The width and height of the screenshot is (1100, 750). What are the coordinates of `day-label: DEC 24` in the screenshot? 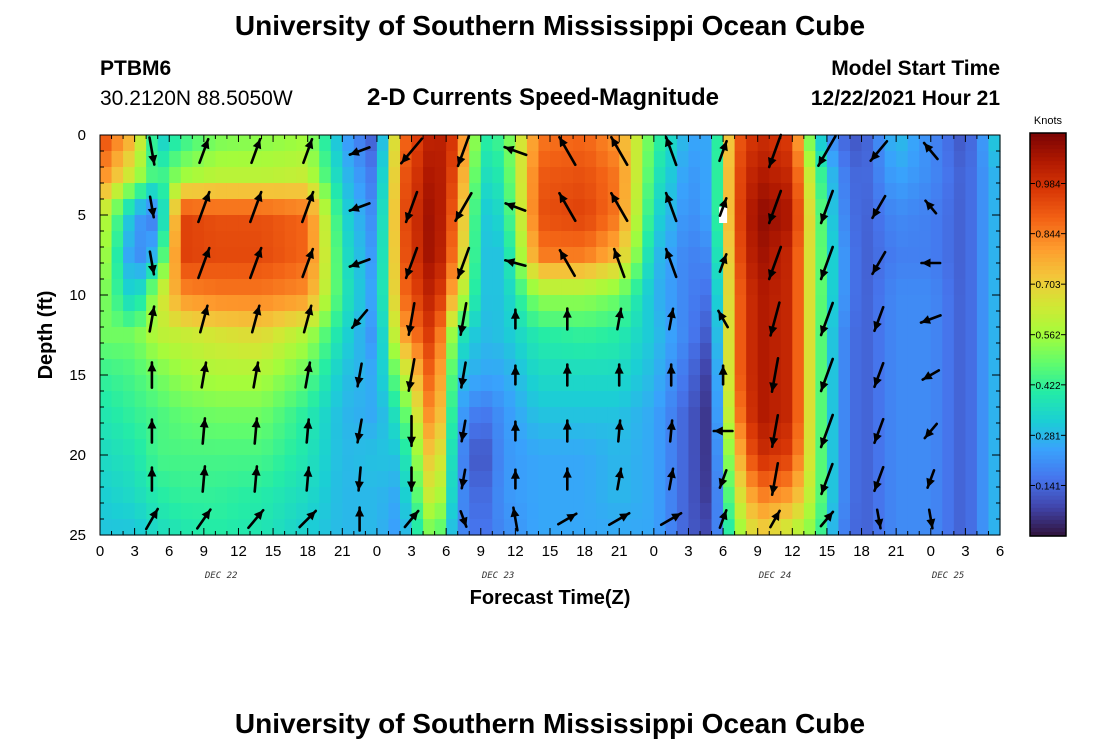 It's located at (775, 576).